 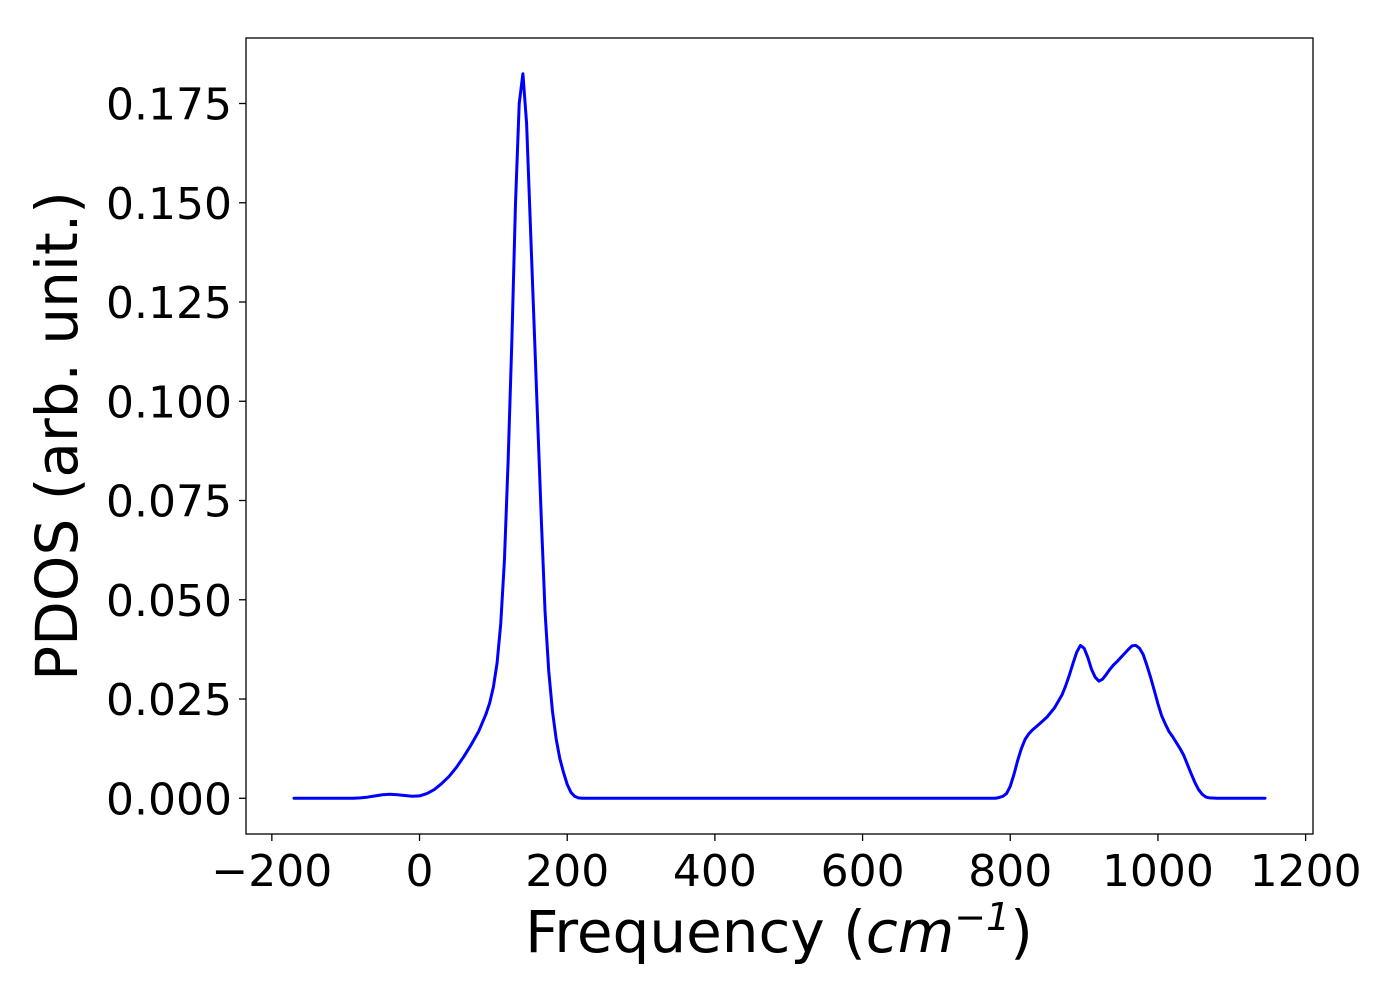 I want to click on x-tick-label: 0, so click(x=420, y=871).